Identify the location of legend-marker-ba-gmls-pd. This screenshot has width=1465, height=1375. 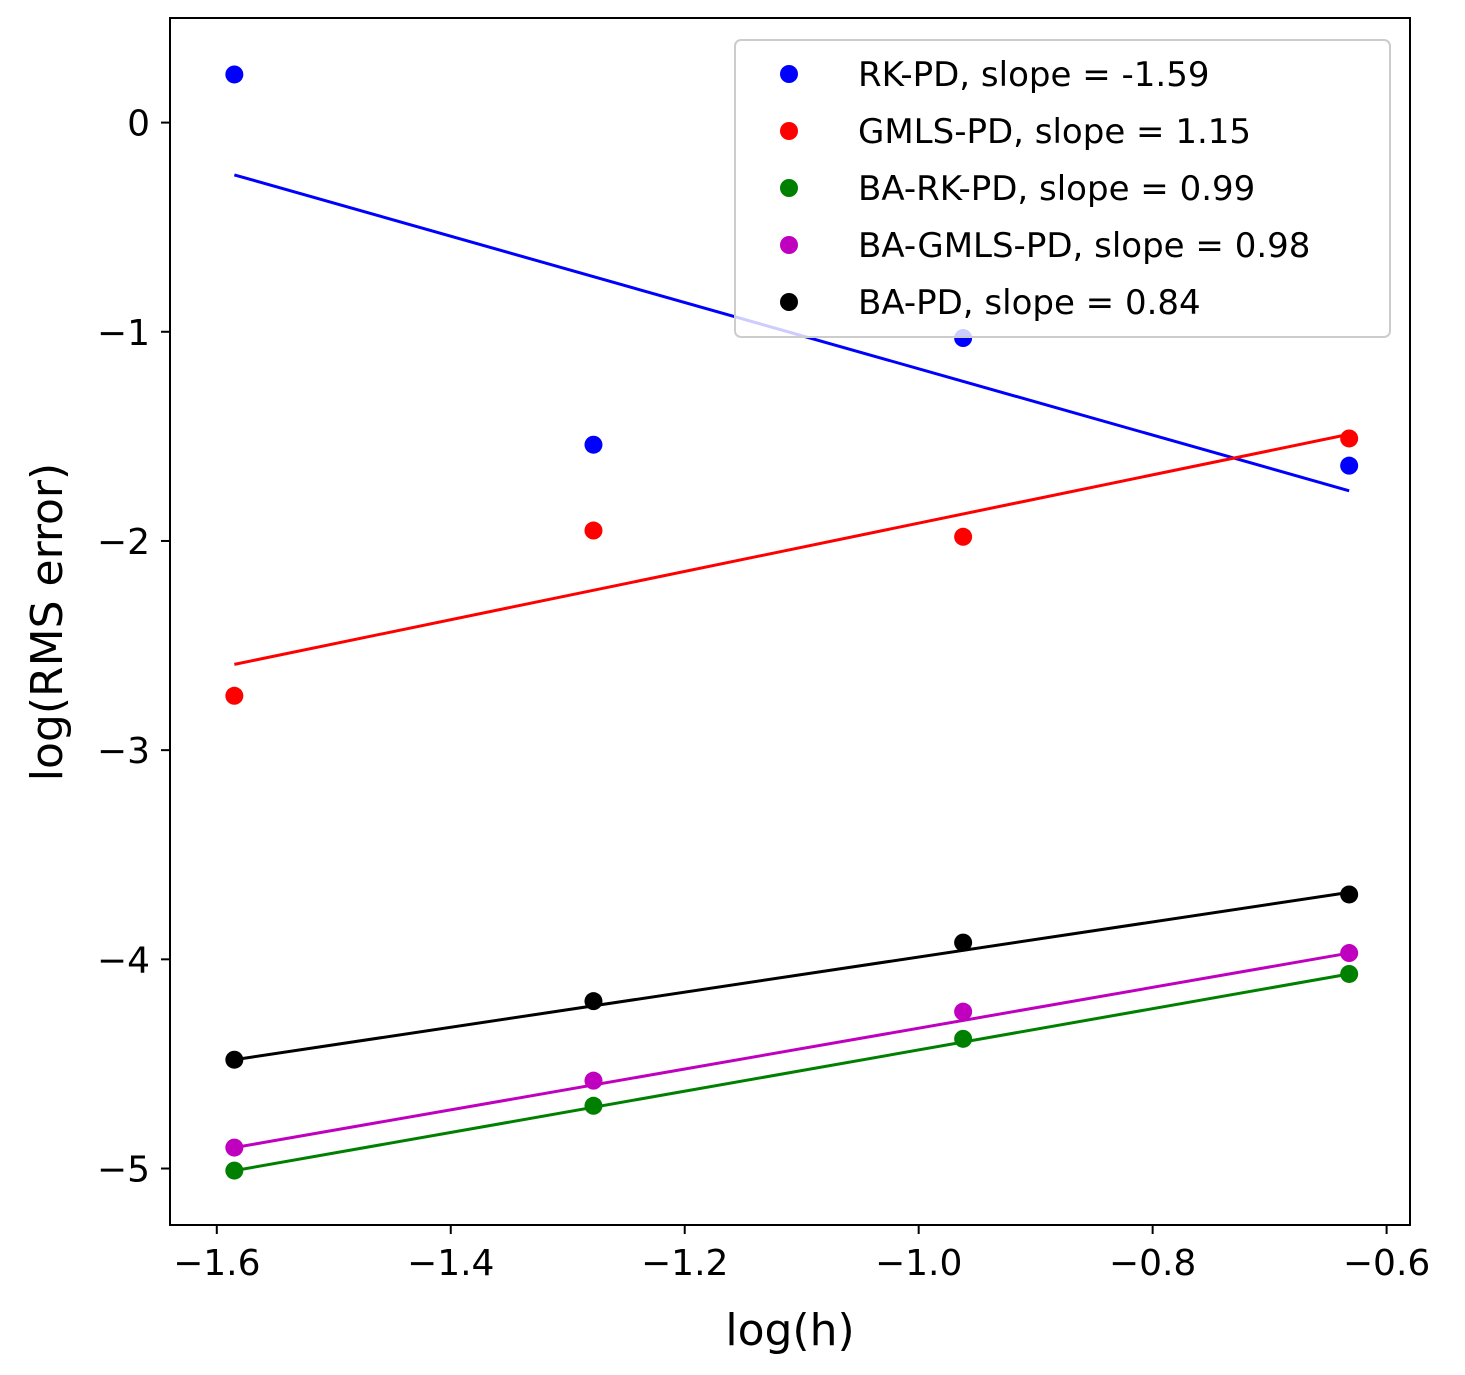
(789, 245).